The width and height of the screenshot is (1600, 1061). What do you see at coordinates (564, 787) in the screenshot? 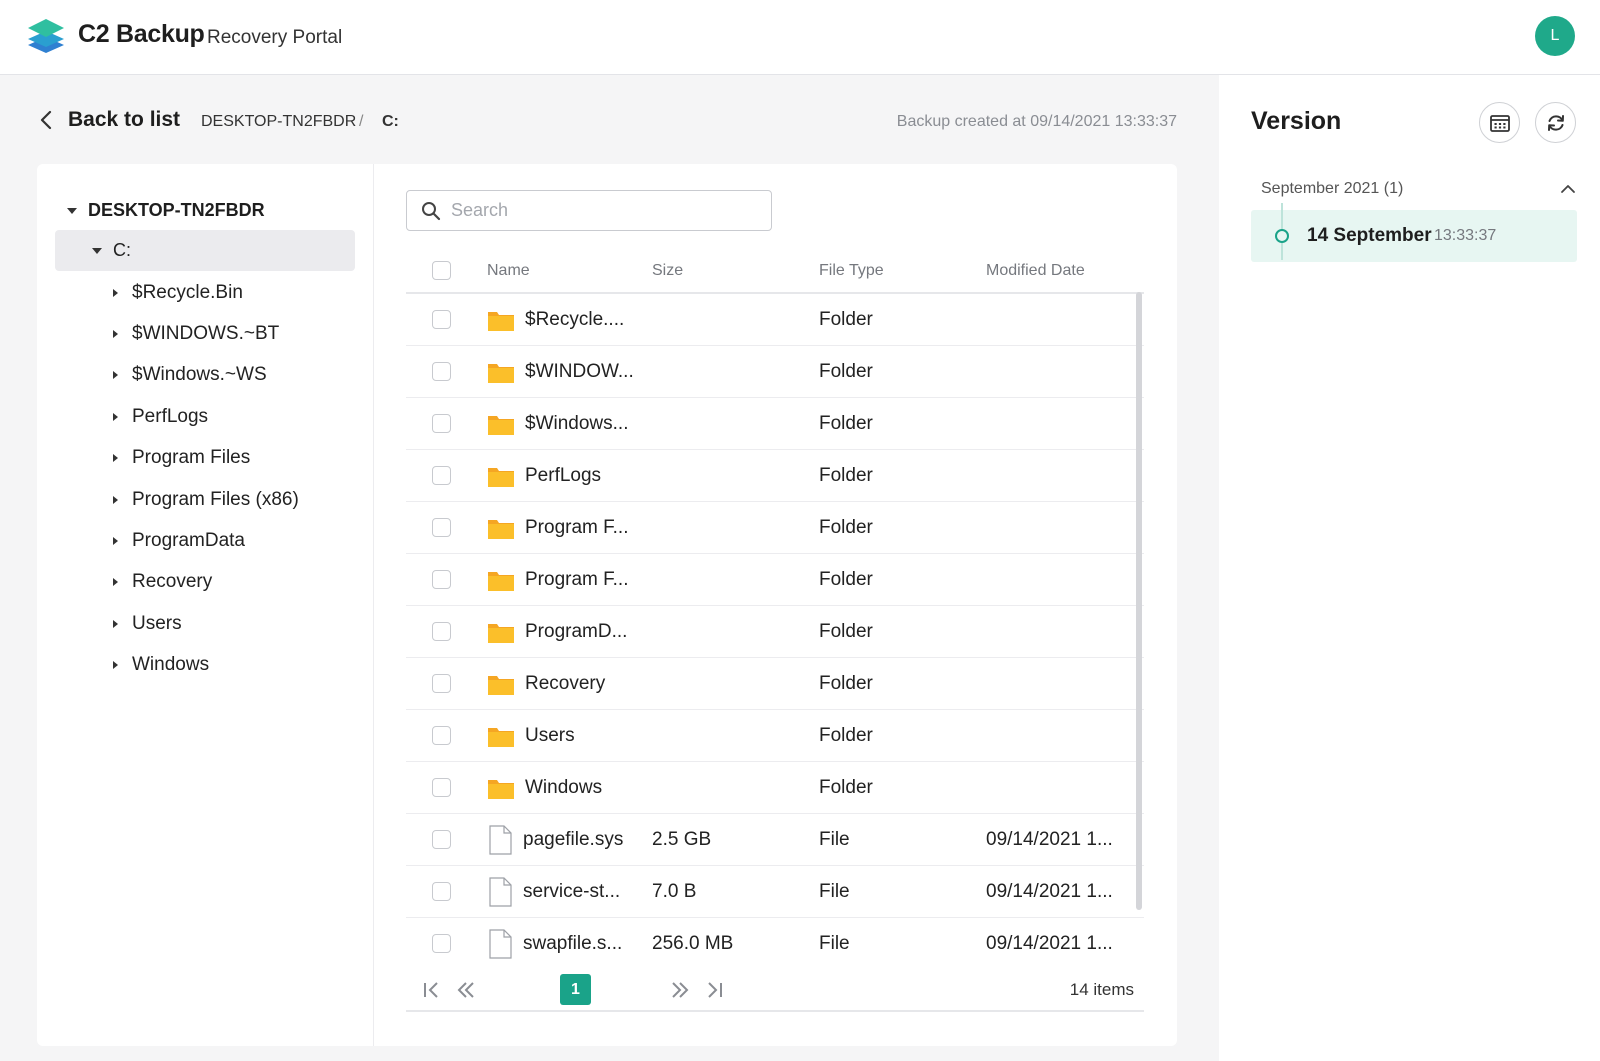
I see `file-name: Windows` at bounding box center [564, 787].